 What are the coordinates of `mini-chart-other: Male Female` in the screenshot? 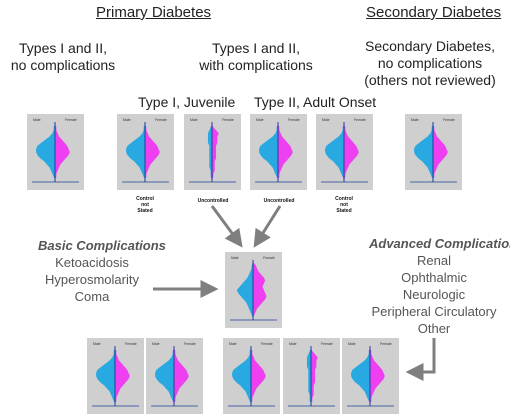 It's located at (370, 376).